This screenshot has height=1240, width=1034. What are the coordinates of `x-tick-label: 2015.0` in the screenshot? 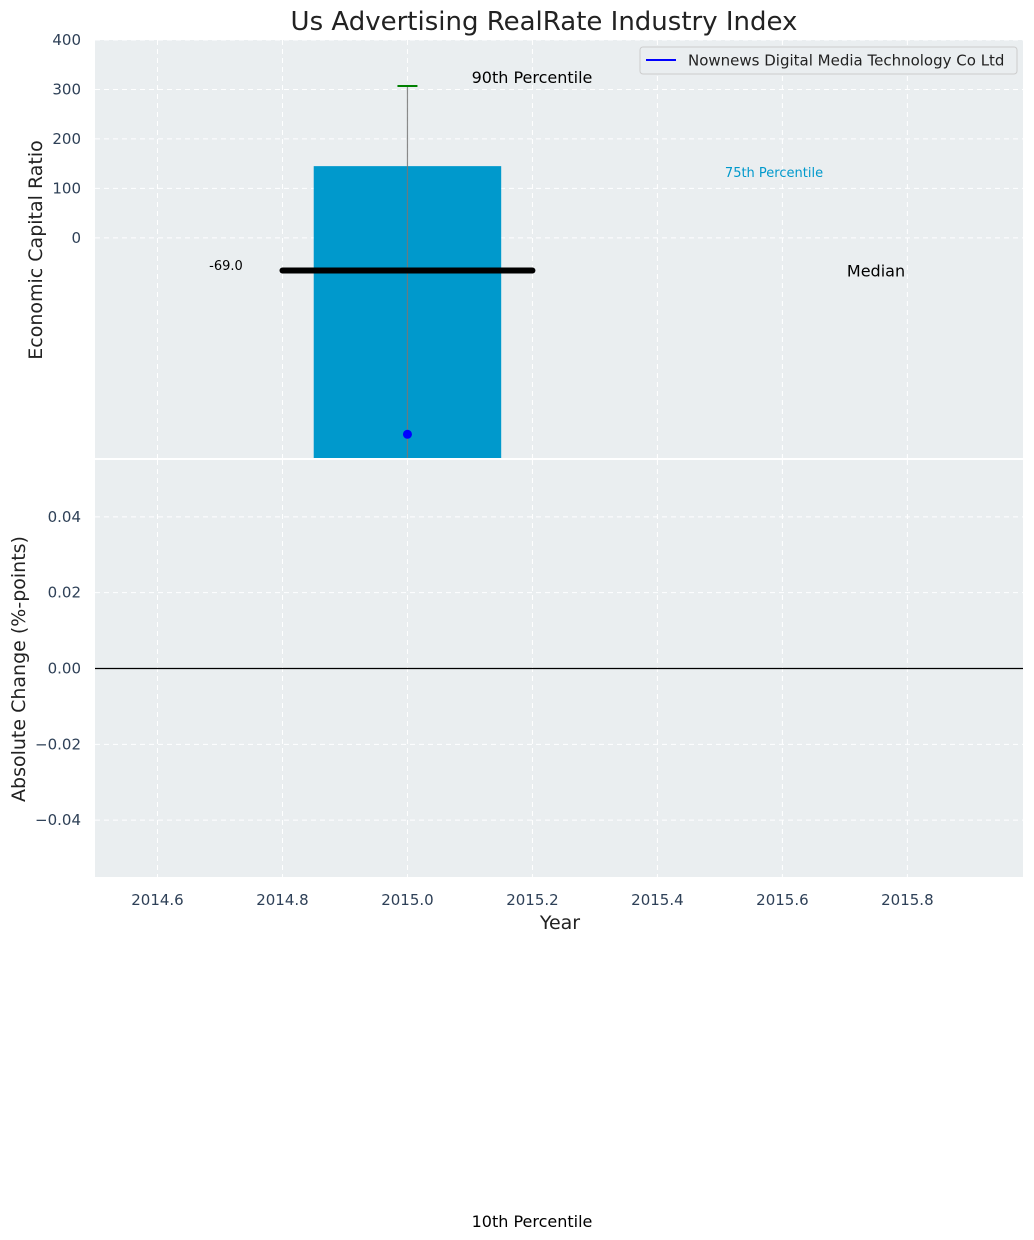 It's located at (407, 900).